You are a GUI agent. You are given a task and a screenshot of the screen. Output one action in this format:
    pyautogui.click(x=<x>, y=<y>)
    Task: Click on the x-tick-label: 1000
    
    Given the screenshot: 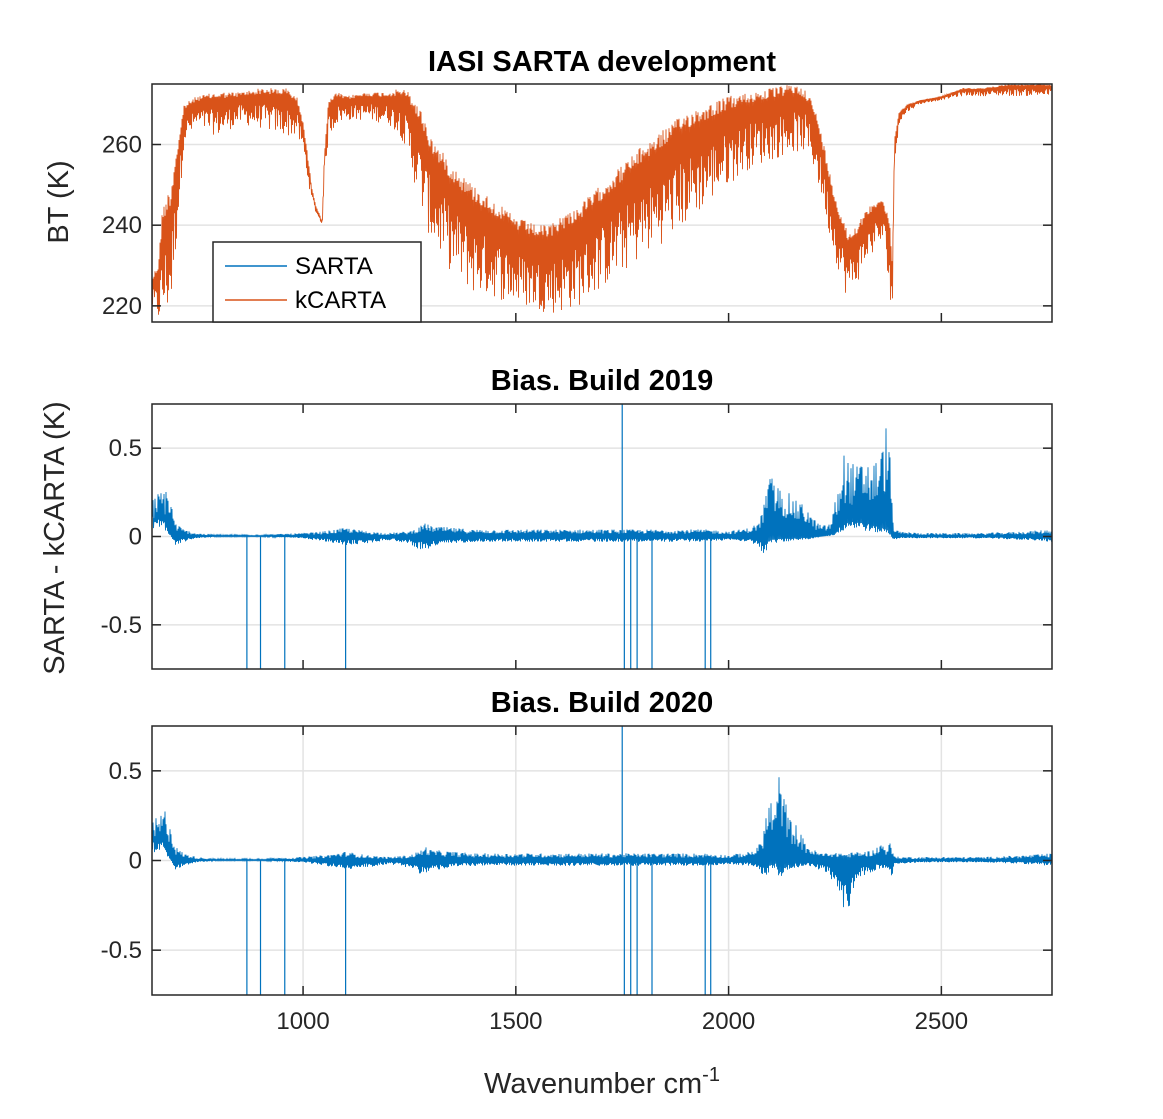 What is the action you would take?
    pyautogui.click(x=302, y=1021)
    